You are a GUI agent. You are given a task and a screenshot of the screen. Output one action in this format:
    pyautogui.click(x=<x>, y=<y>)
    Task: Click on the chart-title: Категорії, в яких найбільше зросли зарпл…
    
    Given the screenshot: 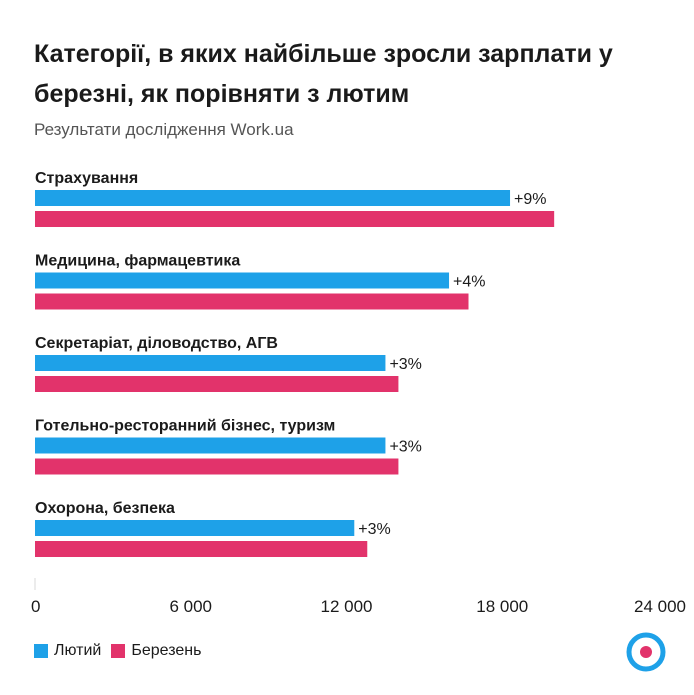 What is the action you would take?
    pyautogui.click(x=323, y=74)
    